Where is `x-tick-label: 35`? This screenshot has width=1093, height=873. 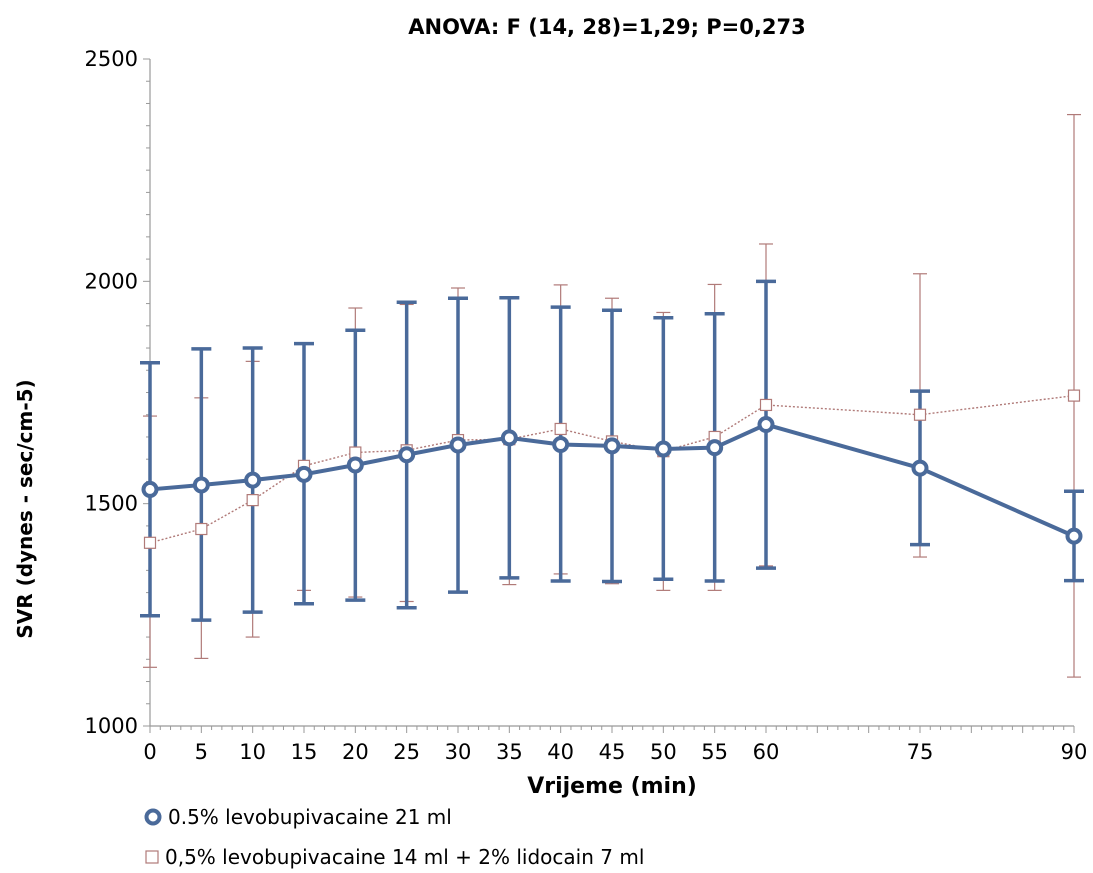 x-tick-label: 35 is located at coordinates (509, 752).